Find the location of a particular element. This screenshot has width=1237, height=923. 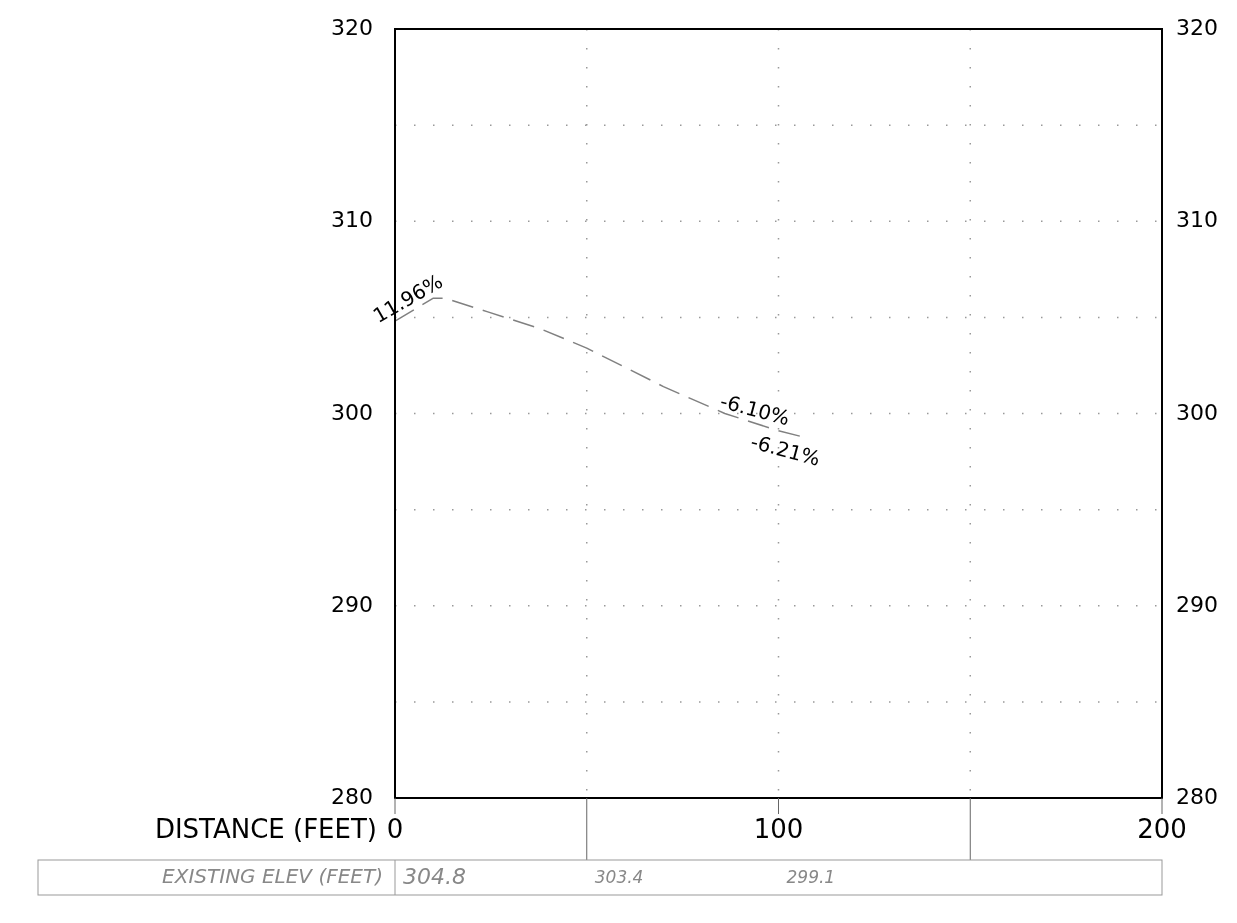

y-tick-label: 320 is located at coordinates (352, 27).